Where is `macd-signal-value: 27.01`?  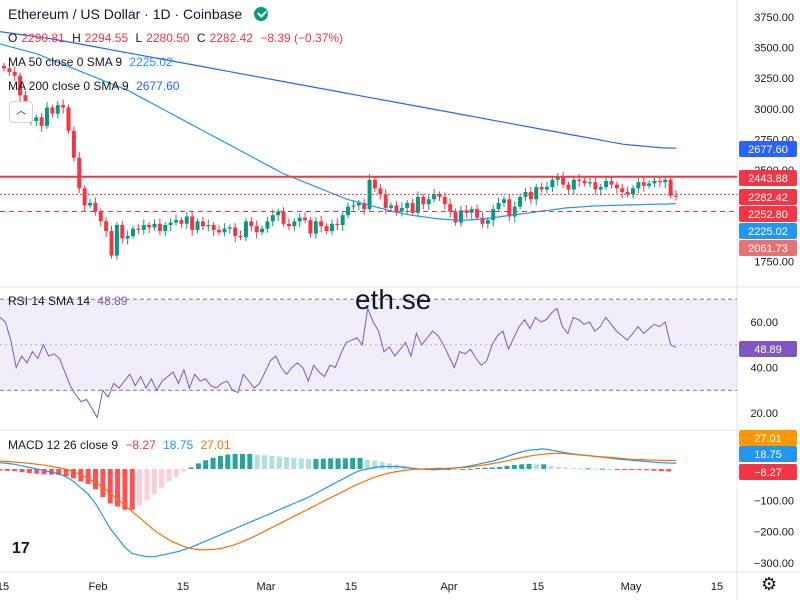
macd-signal-value: 27.01 is located at coordinates (215, 445).